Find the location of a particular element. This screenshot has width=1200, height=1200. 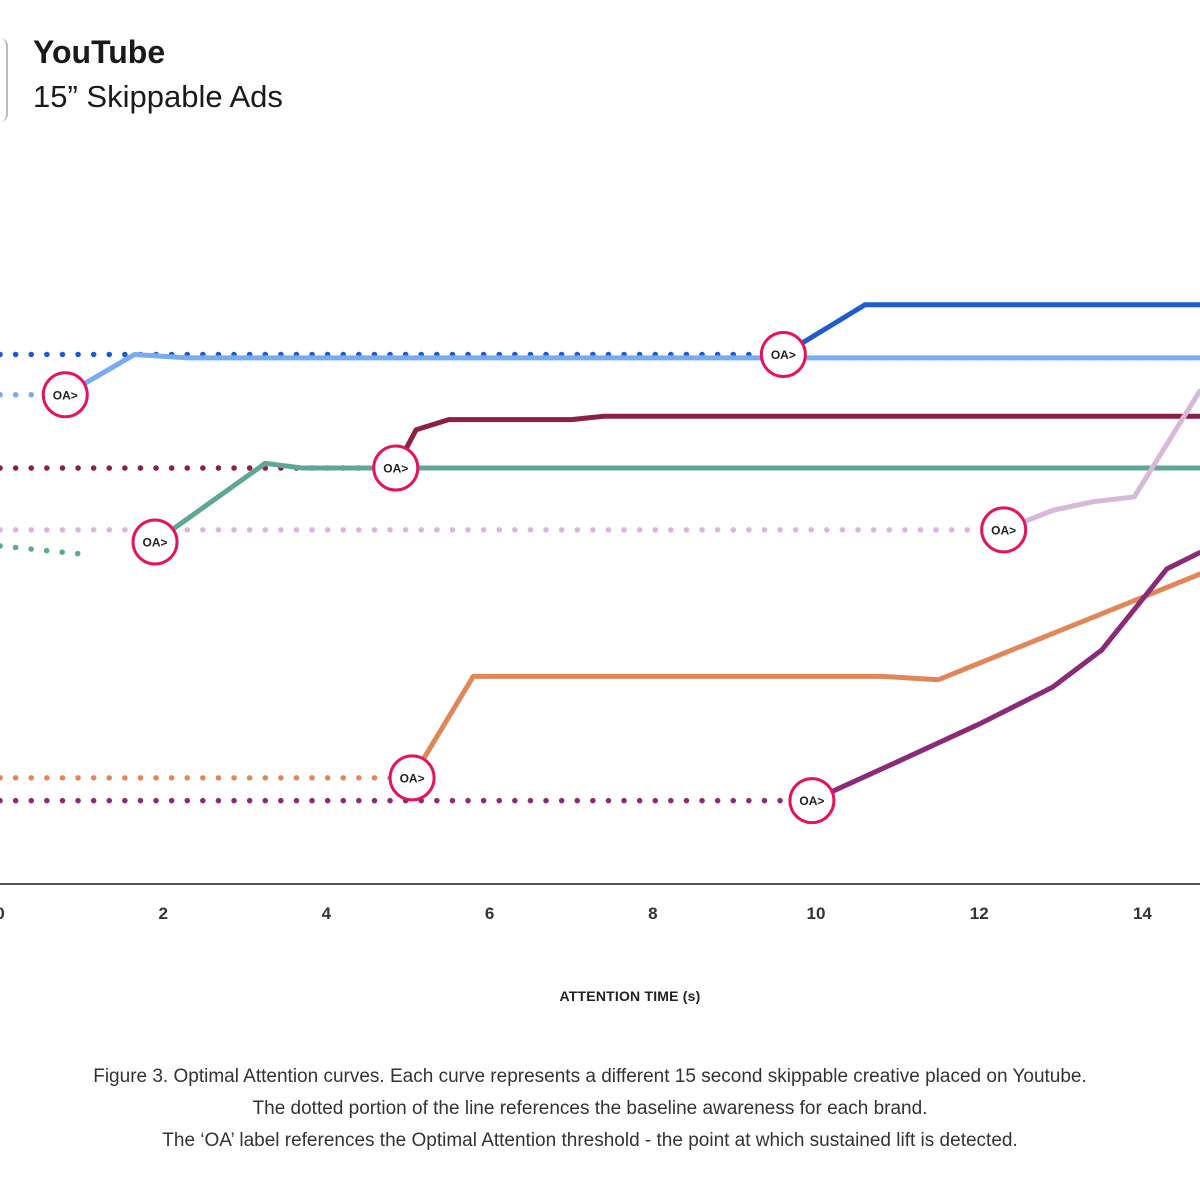

oa-marker-series-1: OA> is located at coordinates (783, 354).